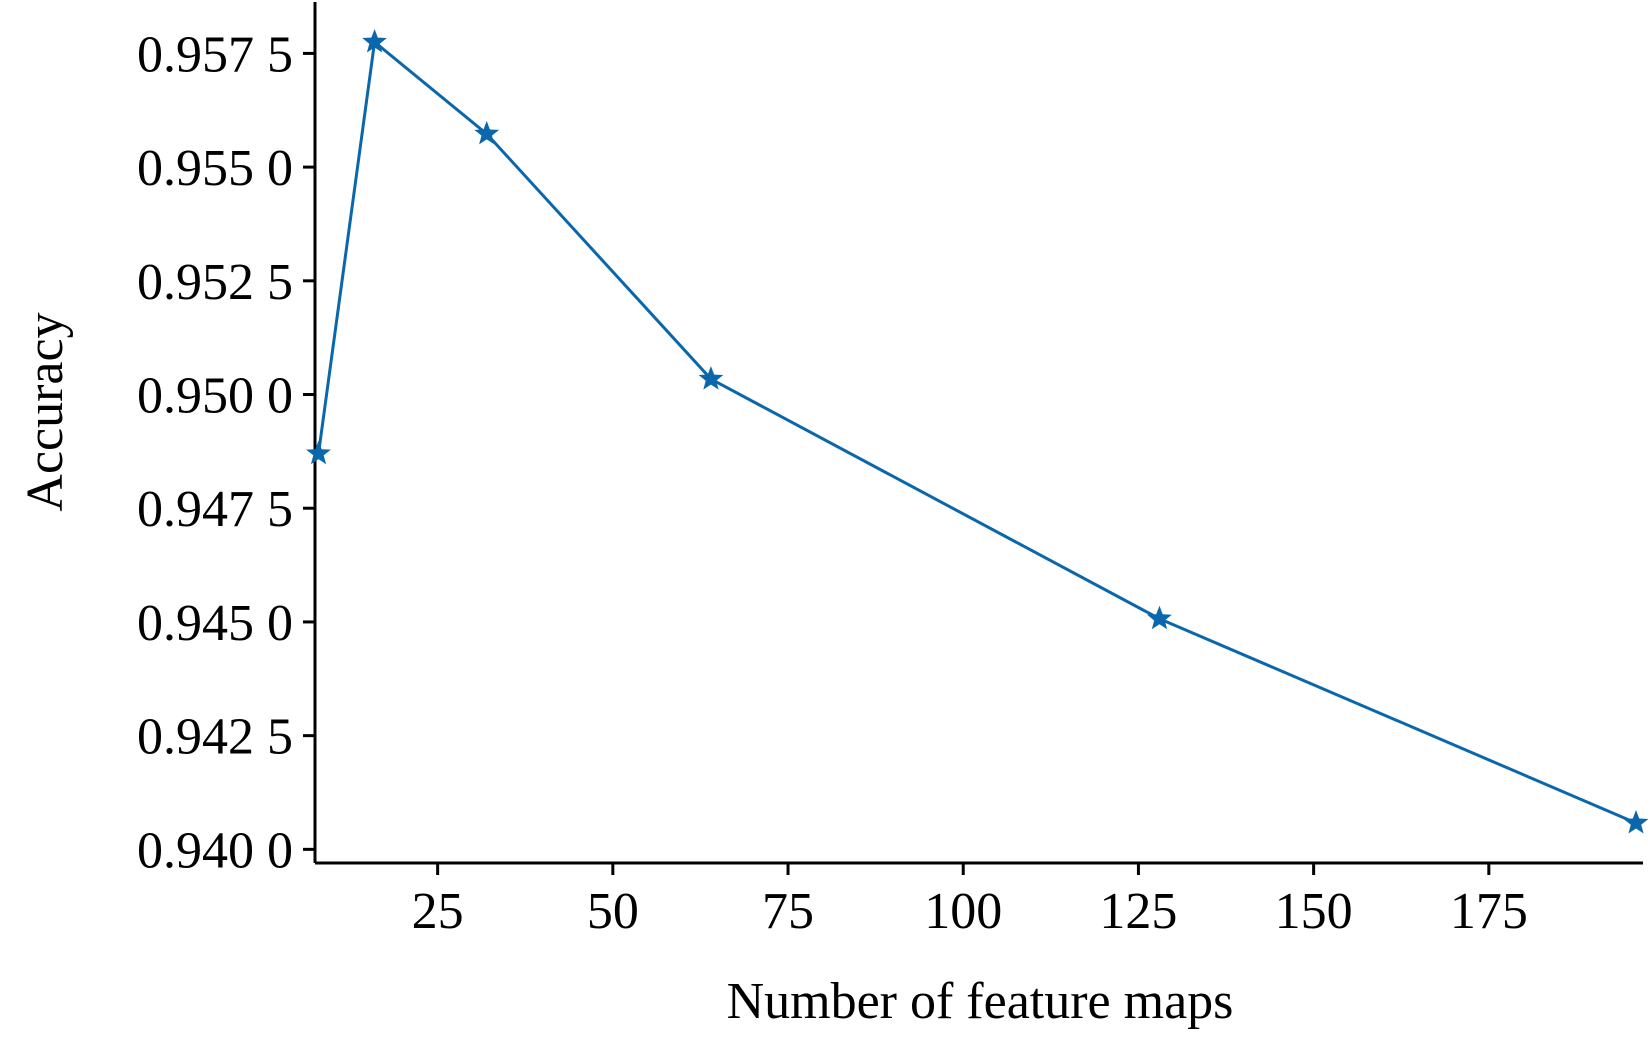 This screenshot has width=1651, height=1039. Describe the element at coordinates (215, 54) in the screenshot. I see `y-tick-label: 0.957 5` at that location.